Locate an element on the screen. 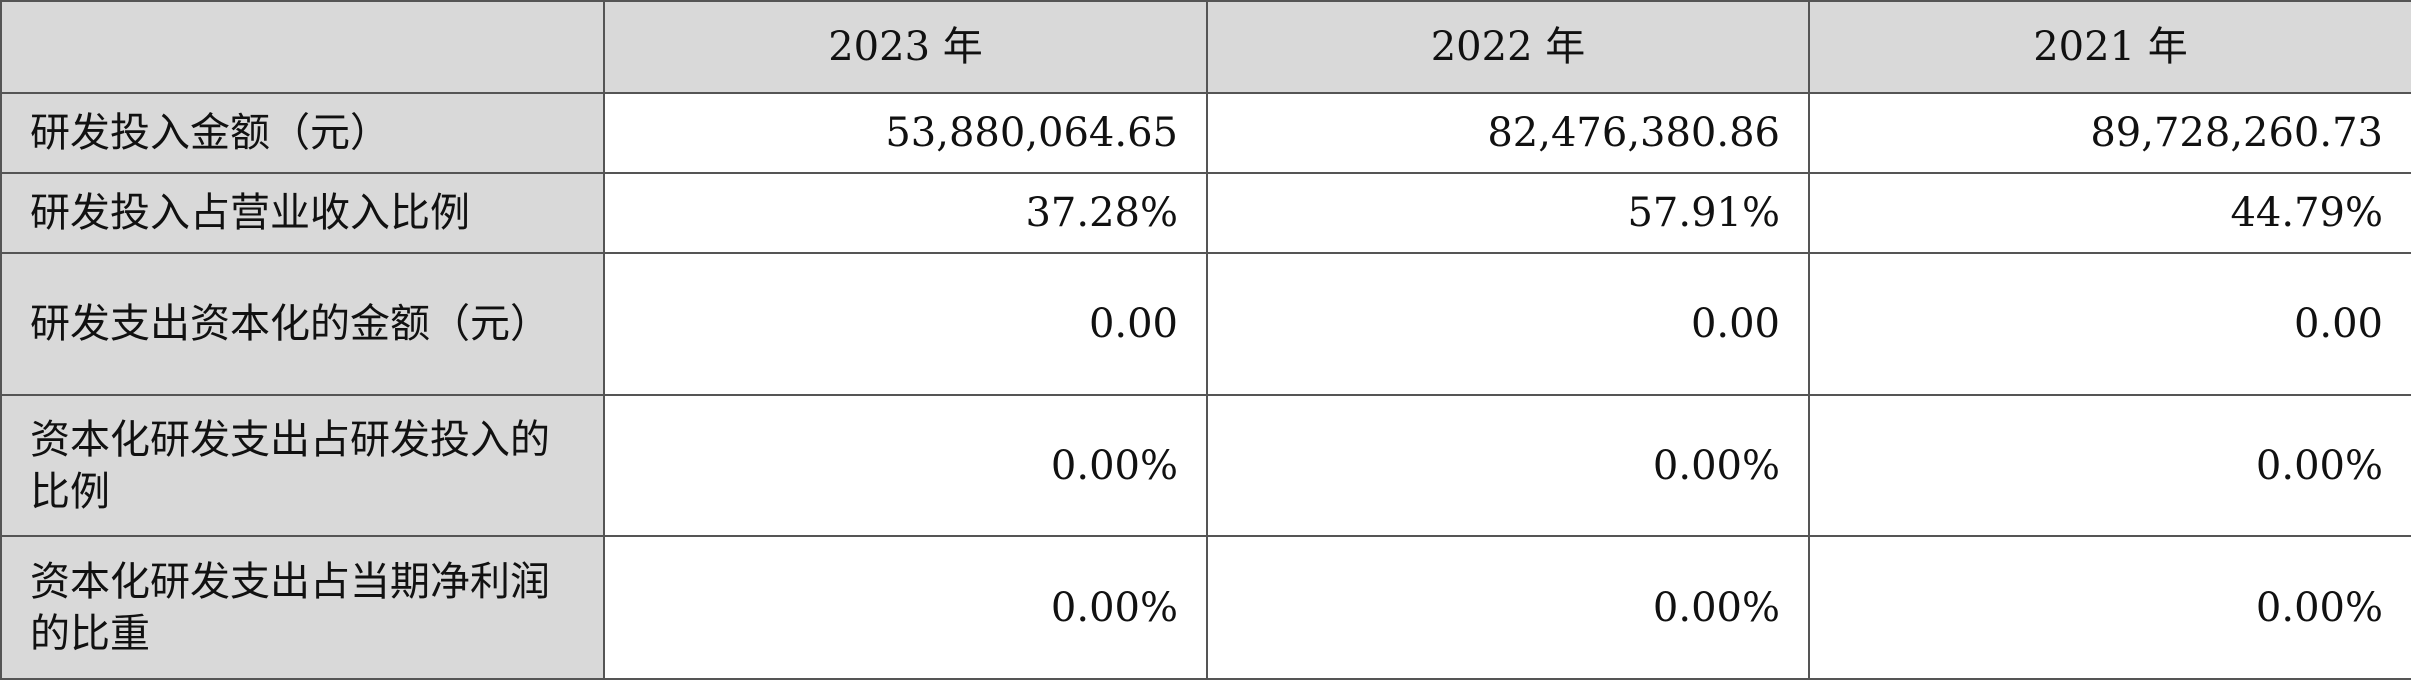 The height and width of the screenshot is (680, 2411). row-label: 资本化研发支出占当期净利润的比重 is located at coordinates (302, 607).